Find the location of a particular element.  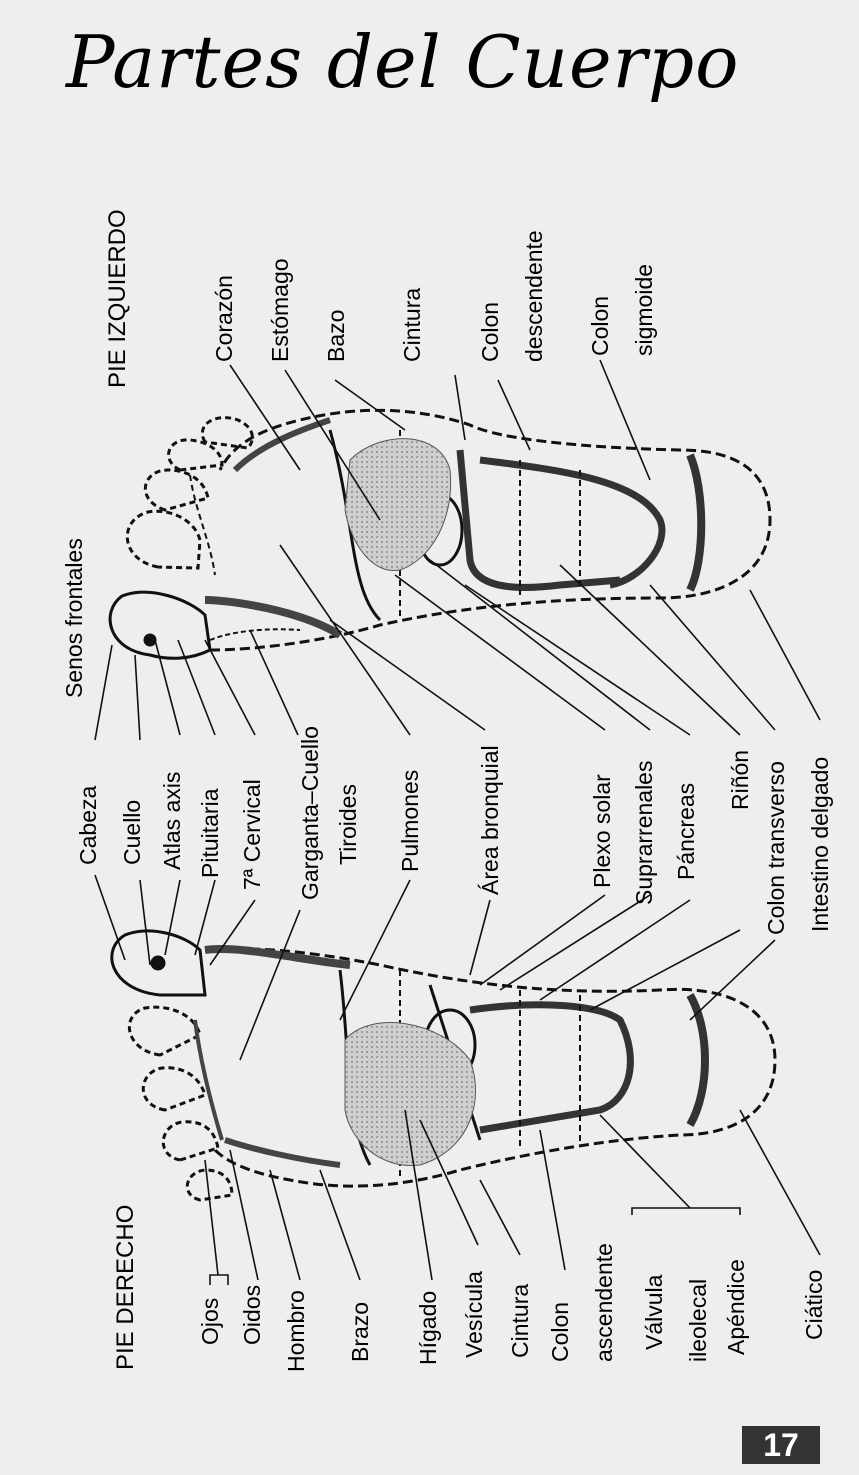

right-foot-big-toe is located at coordinates (158, 963).